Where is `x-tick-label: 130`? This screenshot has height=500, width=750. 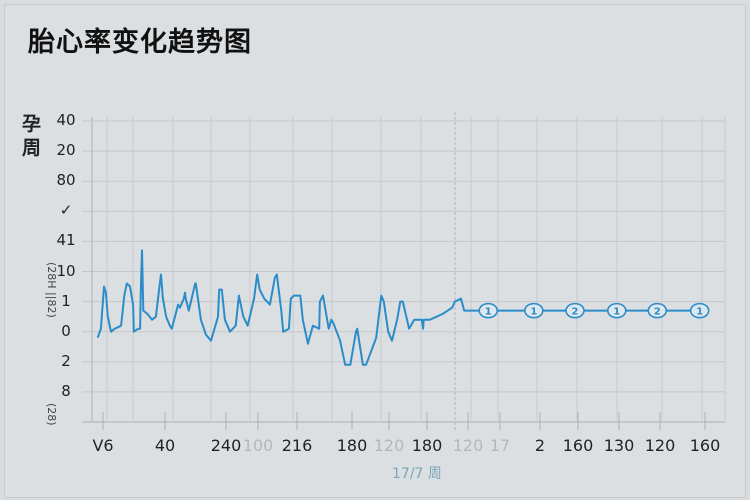
x-tick-label: 130 is located at coordinates (619, 445).